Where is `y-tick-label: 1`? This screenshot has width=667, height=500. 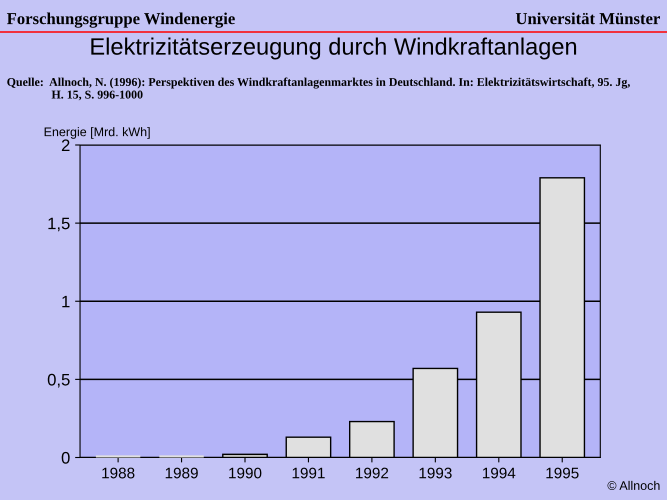
y-tick-label: 1 is located at coordinates (66, 302).